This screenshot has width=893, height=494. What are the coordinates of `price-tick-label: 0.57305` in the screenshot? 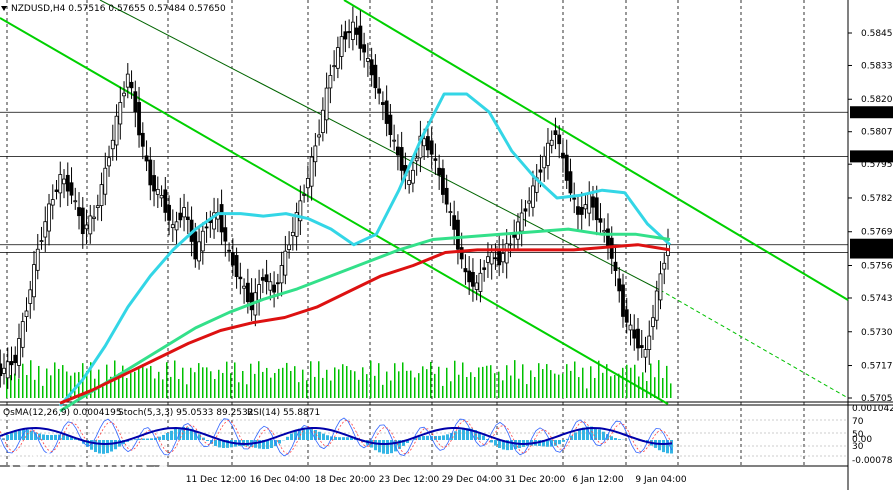 It's located at (877, 333).